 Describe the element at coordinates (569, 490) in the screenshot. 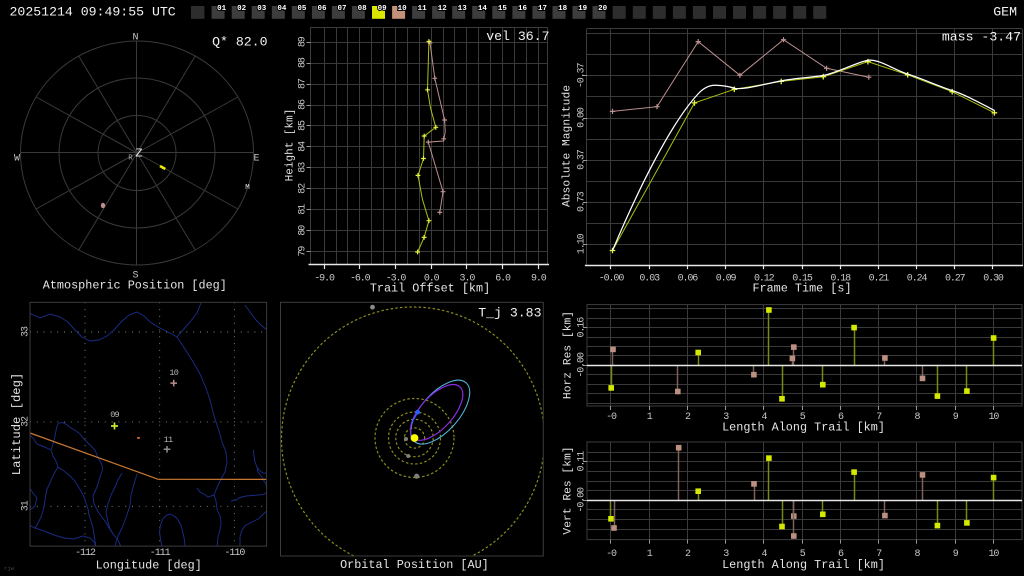

I see `svg-text: Vert Res [km]` at that location.